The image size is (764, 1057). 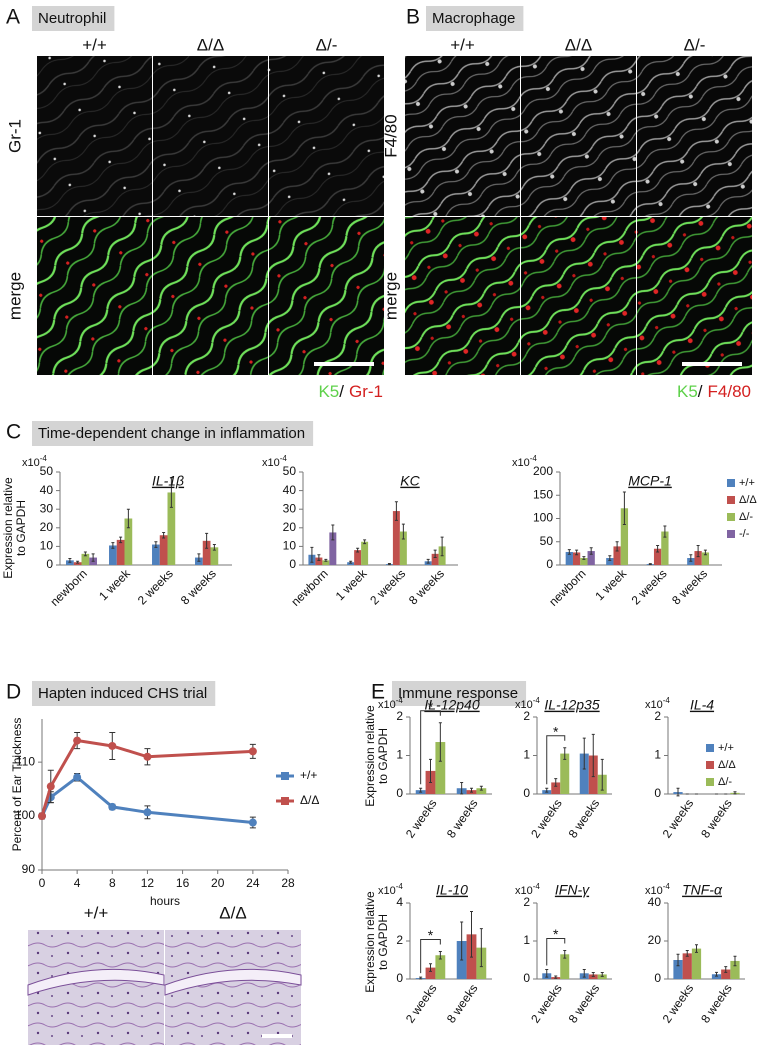 I want to click on y-axis-label: Expression relative, so click(x=370, y=942).